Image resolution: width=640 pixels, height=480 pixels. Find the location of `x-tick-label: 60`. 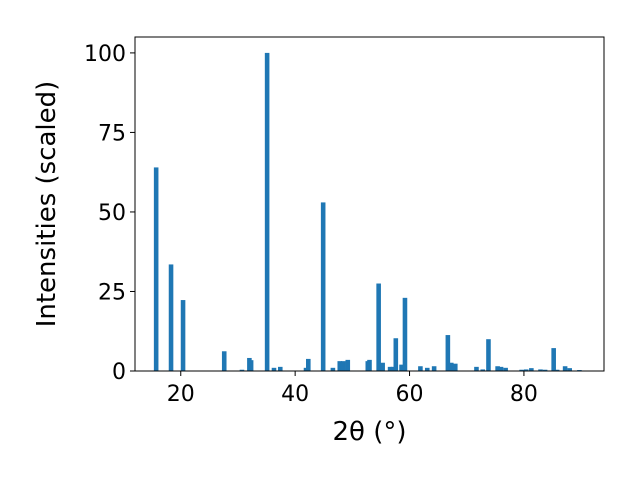

x-tick-label: 60 is located at coordinates (410, 394).